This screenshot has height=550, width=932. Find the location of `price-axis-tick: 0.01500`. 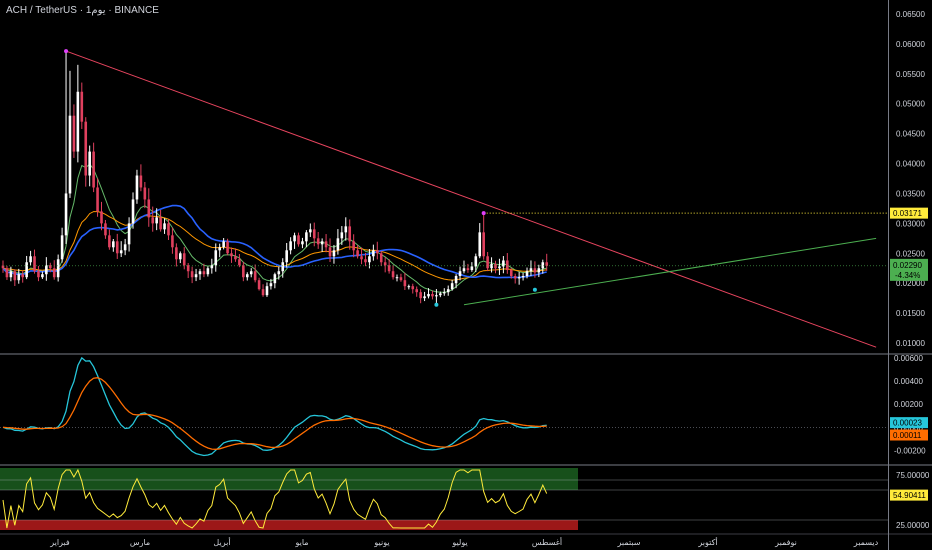

price-axis-tick: 0.01500 is located at coordinates (910, 313).